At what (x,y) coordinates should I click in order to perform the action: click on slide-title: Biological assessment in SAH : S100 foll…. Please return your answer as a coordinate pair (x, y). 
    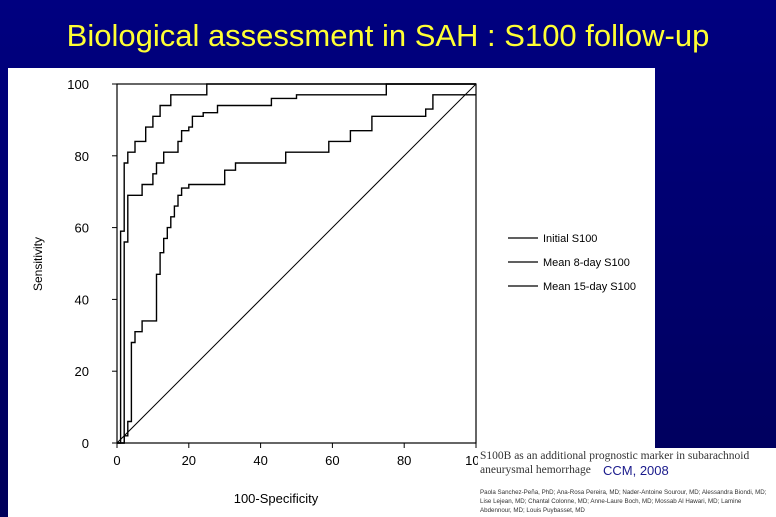
    Looking at the image, I should click on (388, 35).